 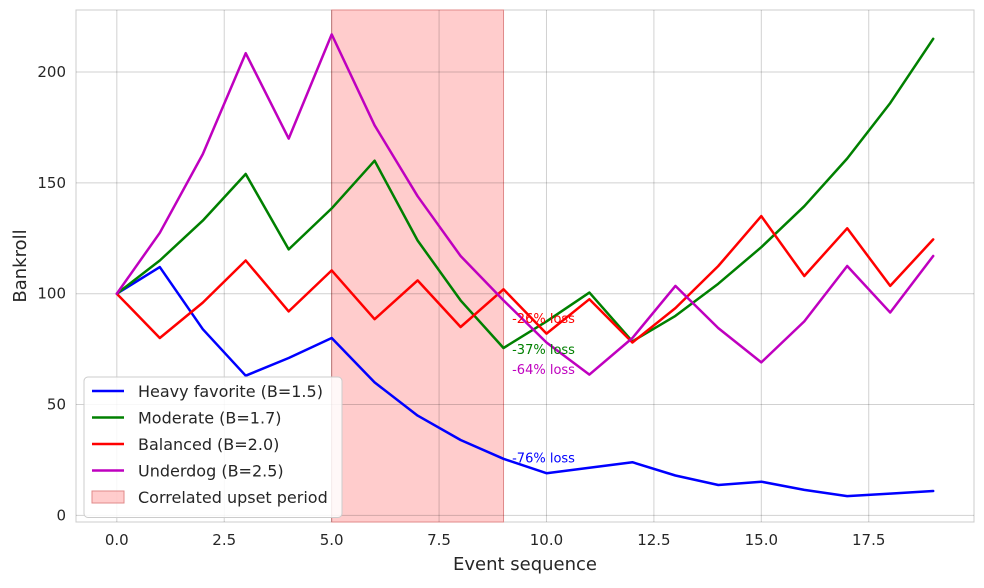 I want to click on legend-label: Correlated upset period, so click(x=233, y=497).